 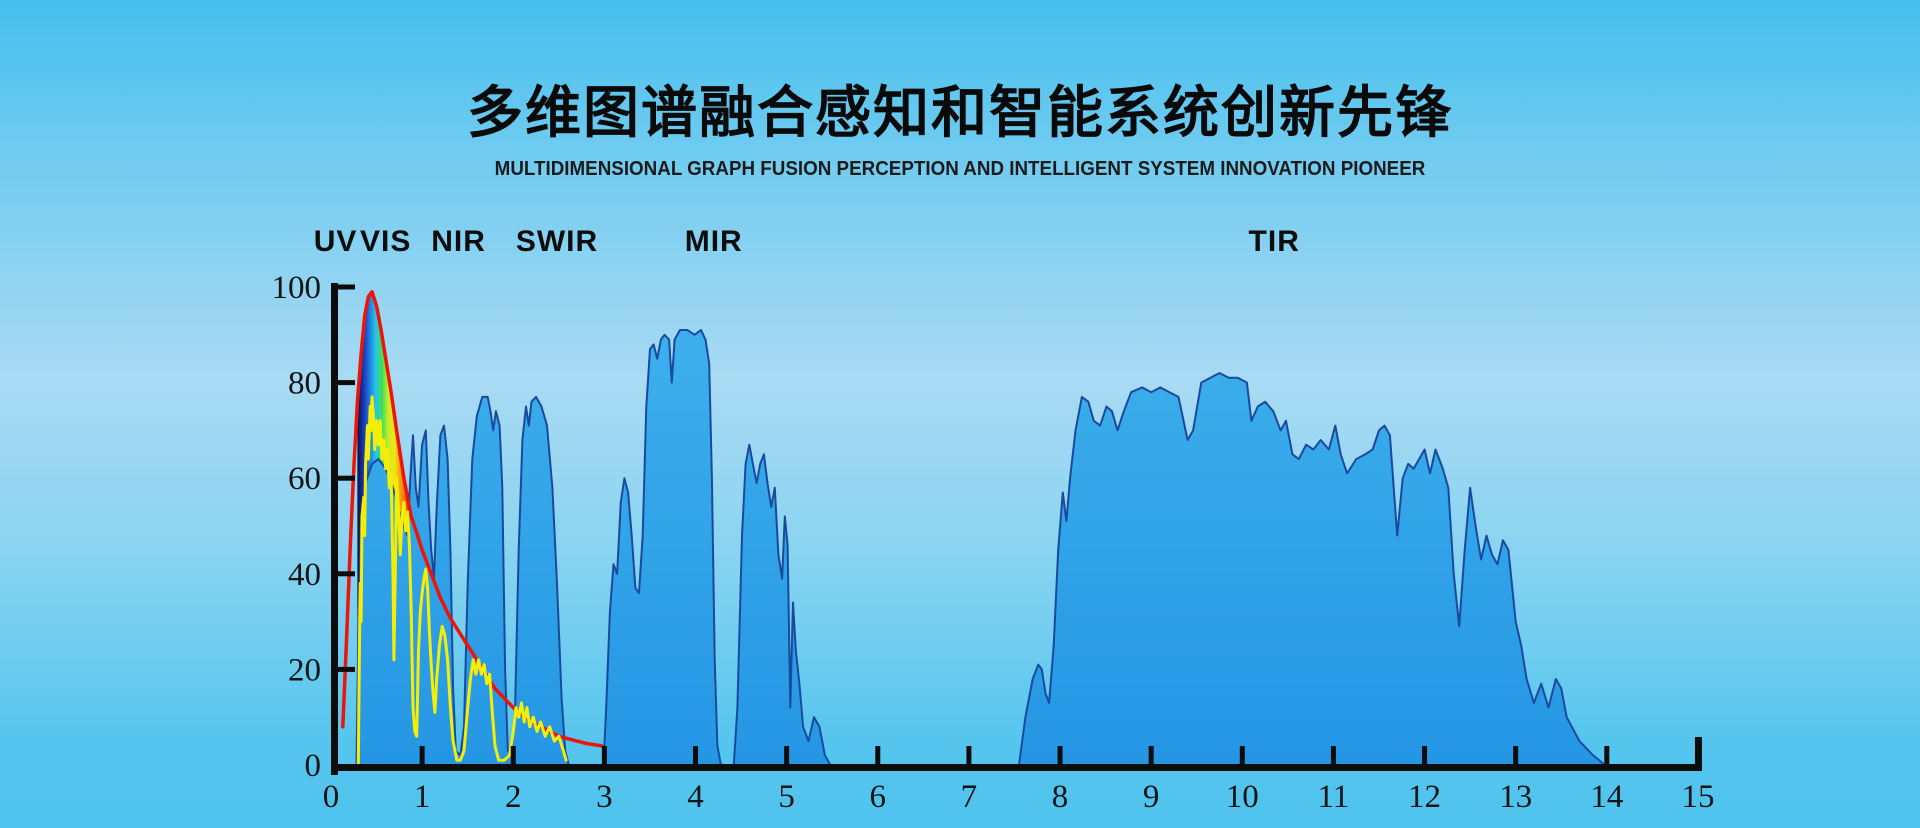 What do you see at coordinates (1698, 754) in the screenshot?
I see `x-axis-end-cap` at bounding box center [1698, 754].